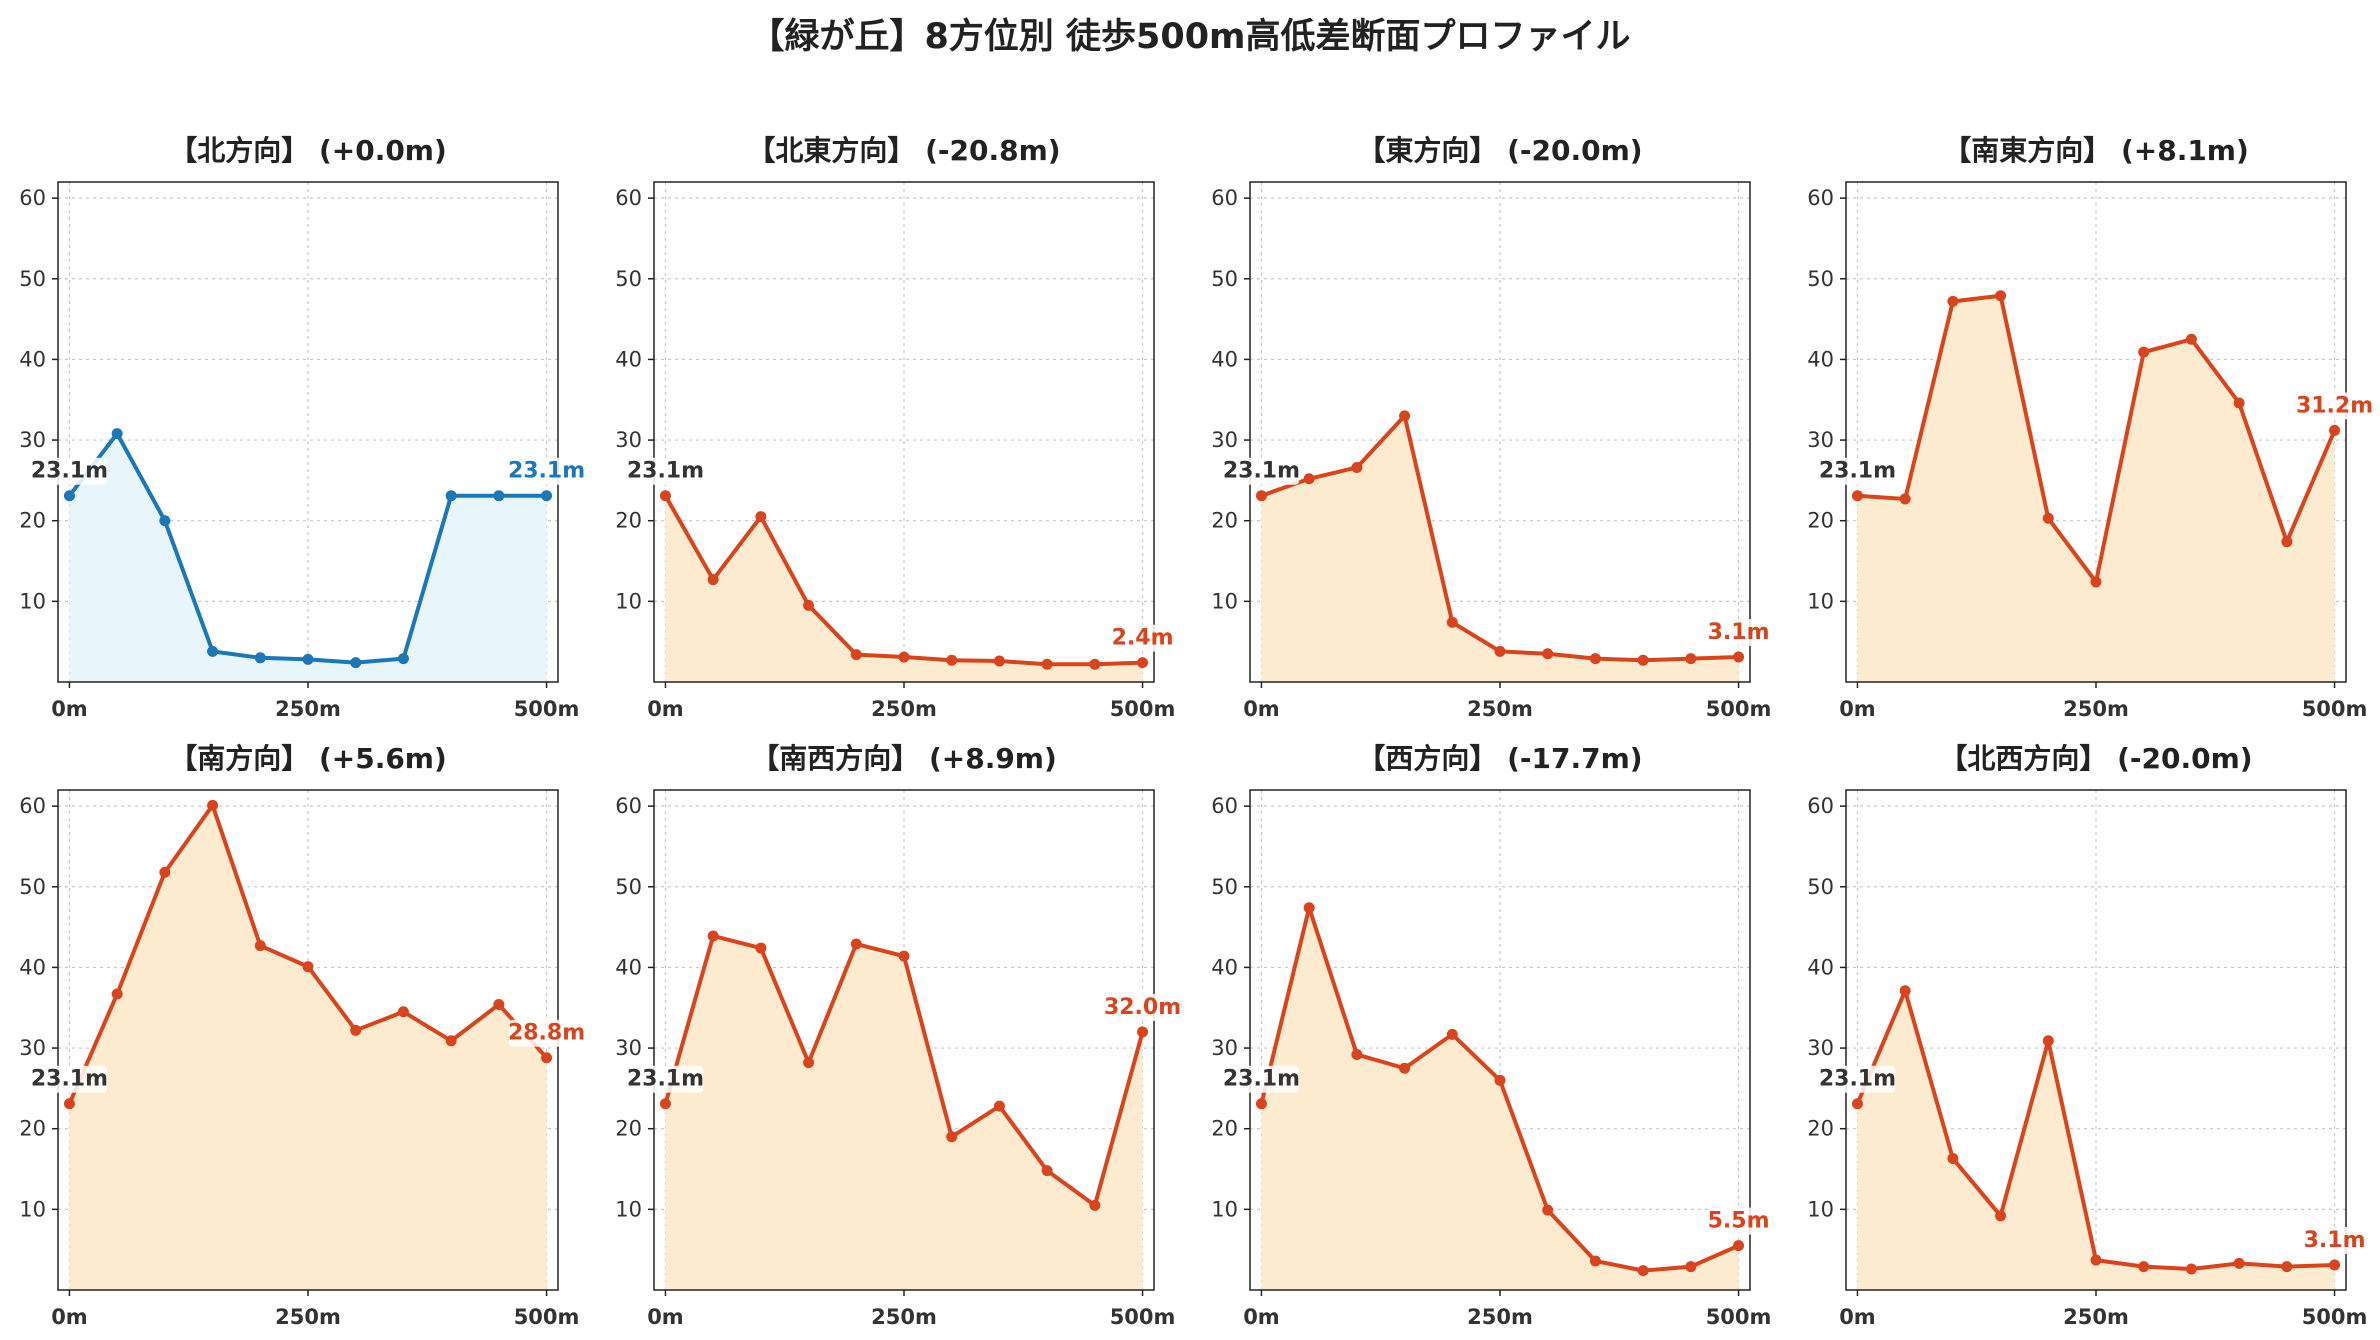  I want to click on panel-title: 【南西方向】 (+8.9m), so click(904, 758).